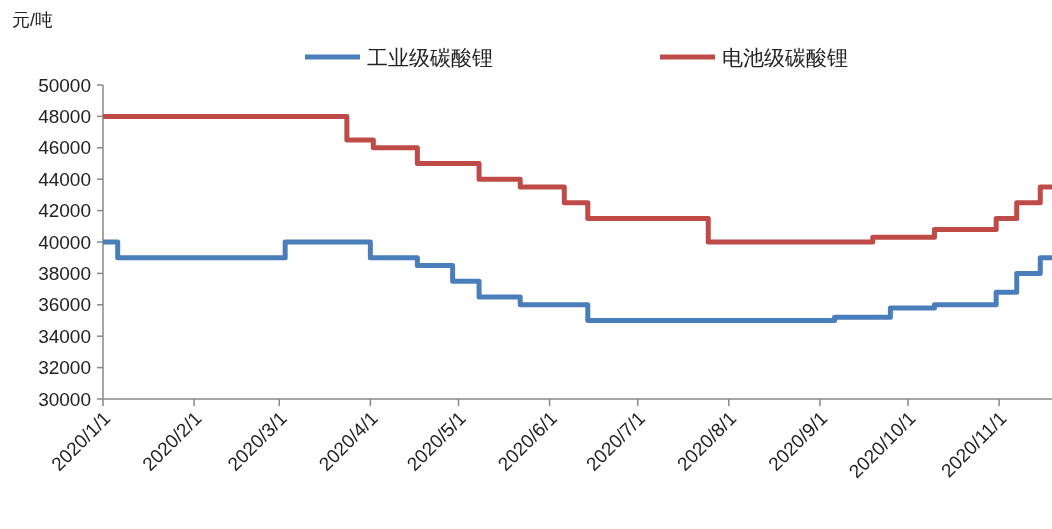 The height and width of the screenshot is (529, 1052). Describe the element at coordinates (64, 116) in the screenshot. I see `y-tick-label: 48000` at that location.